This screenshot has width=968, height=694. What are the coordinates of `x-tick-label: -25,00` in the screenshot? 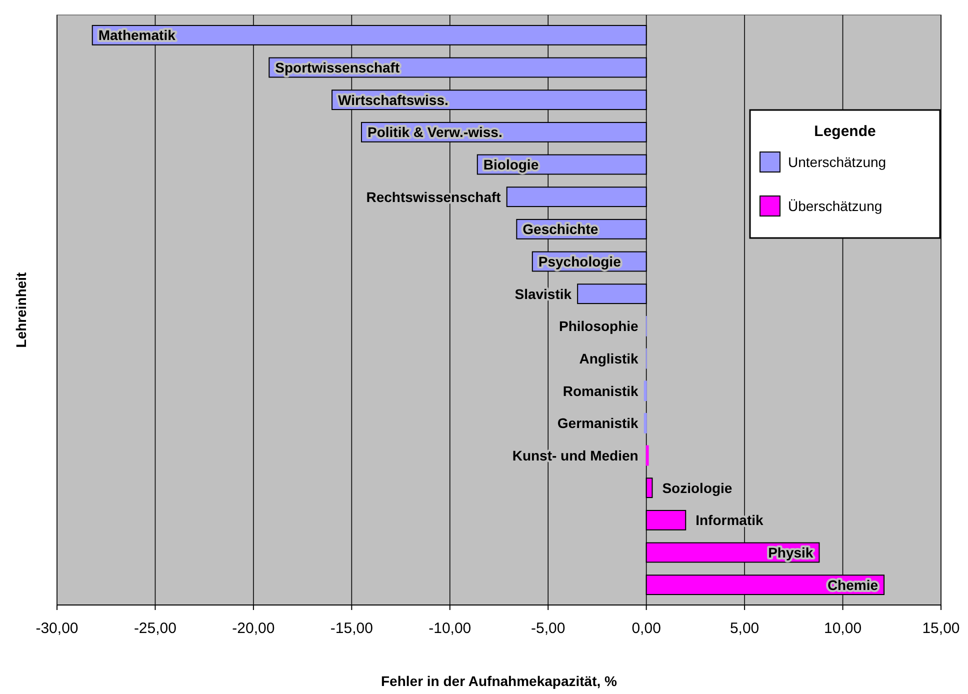 It's located at (155, 628).